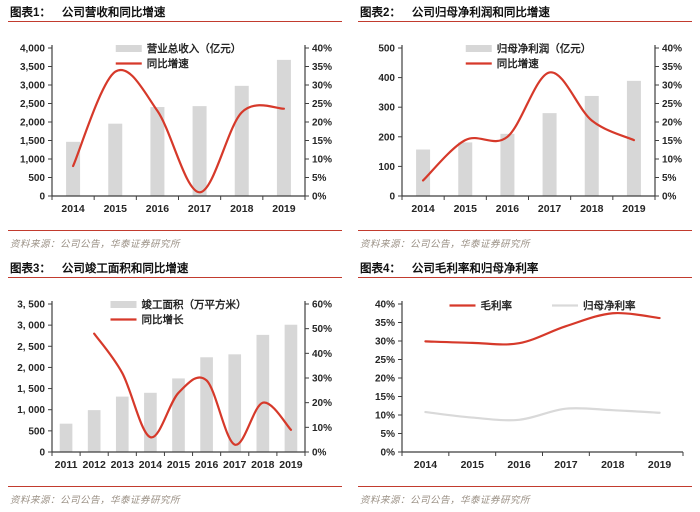  I want to click on x-axis-tick-label: 2013, so click(123, 465).